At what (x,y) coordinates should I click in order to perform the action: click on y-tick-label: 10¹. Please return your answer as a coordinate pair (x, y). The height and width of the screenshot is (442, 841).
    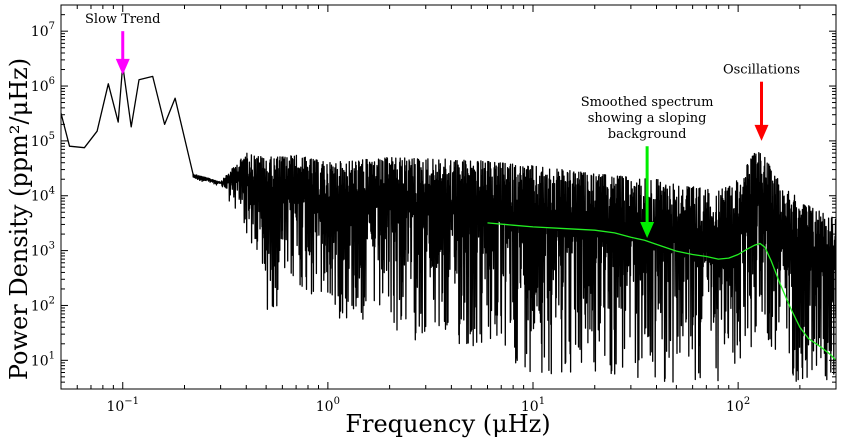
    Looking at the image, I should click on (43, 359).